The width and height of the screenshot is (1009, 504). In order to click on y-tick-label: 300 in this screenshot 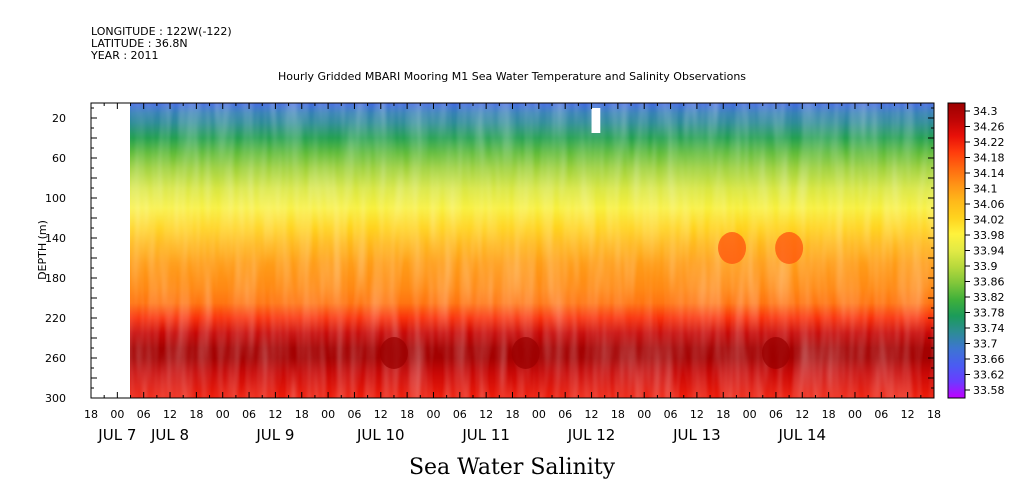, I will do `click(55, 398)`.